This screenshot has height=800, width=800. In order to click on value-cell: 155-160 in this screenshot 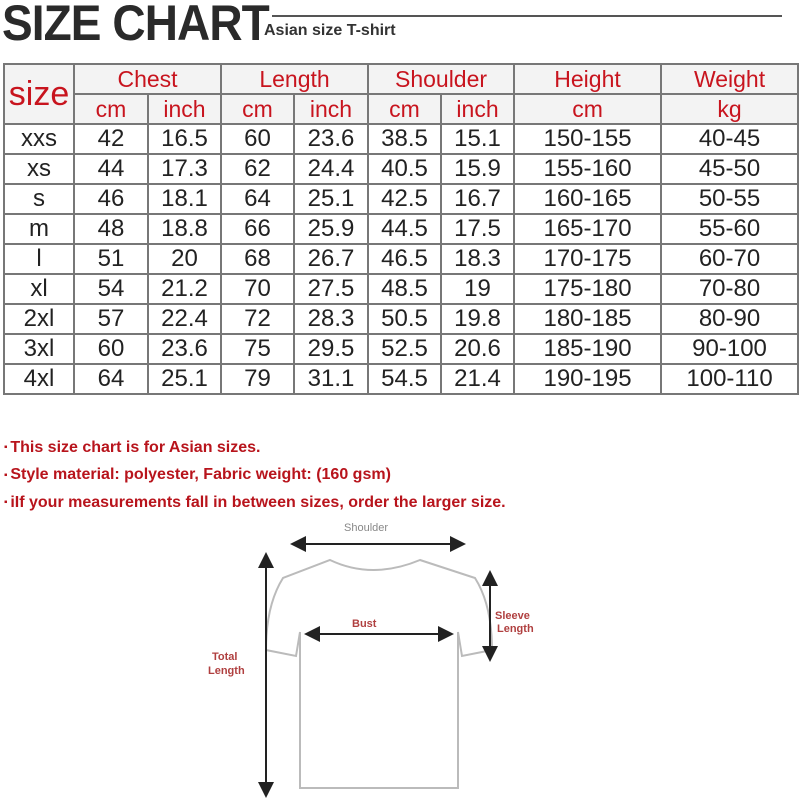, I will do `click(588, 169)`.